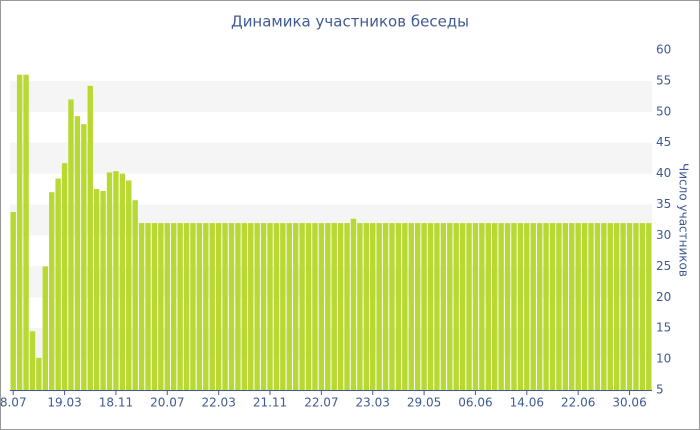 The width and height of the screenshot is (700, 430). I want to click on x-tick-label: 8.07, so click(13, 403).